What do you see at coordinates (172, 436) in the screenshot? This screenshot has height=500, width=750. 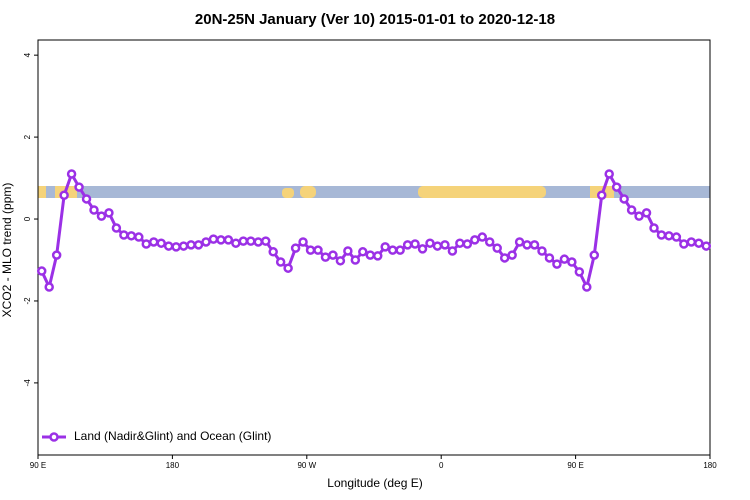 I see `legend-label: Land (Nadir&Glint) and Ocean (Glint)` at bounding box center [172, 436].